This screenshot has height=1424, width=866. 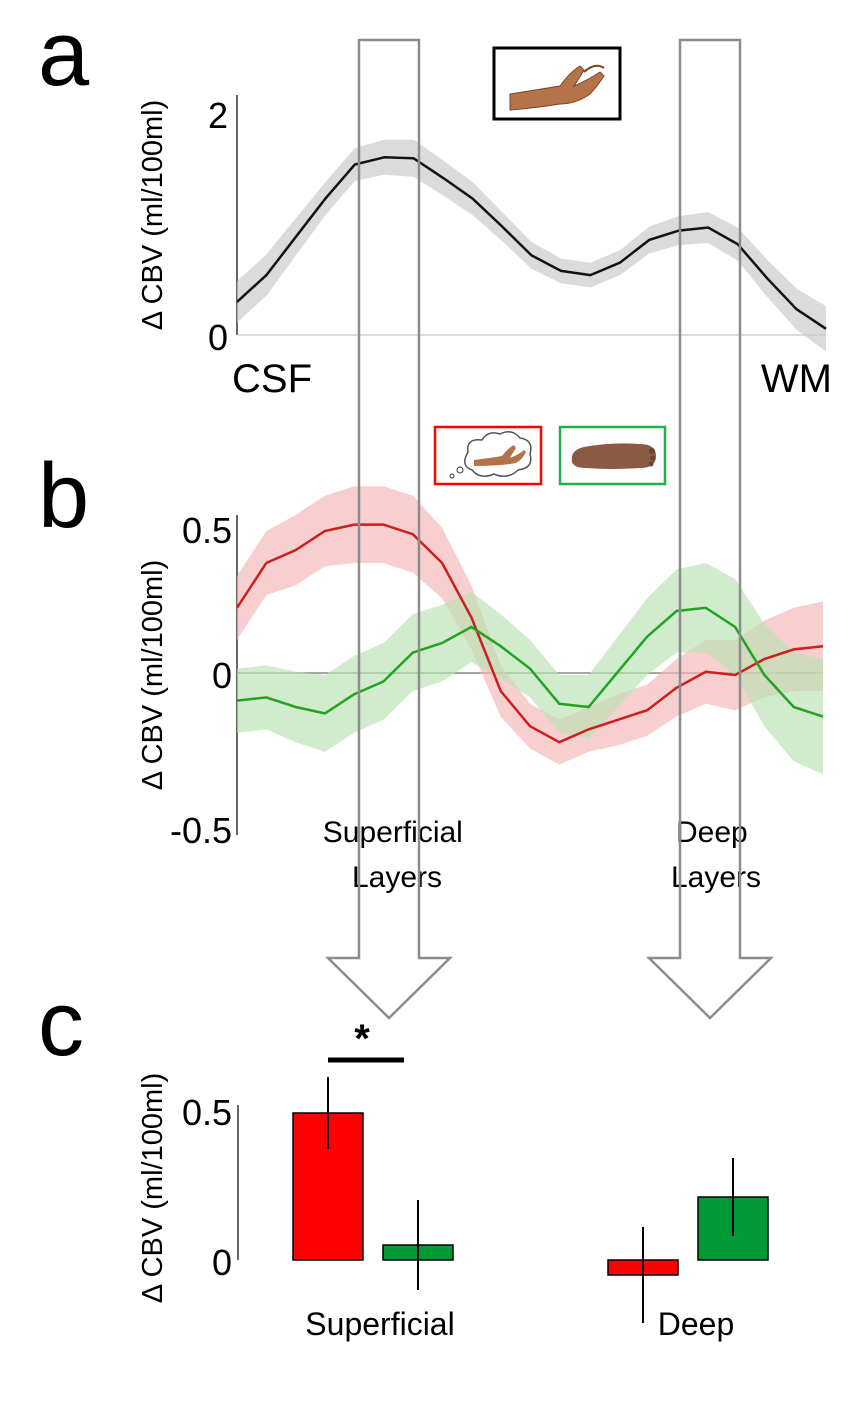 What do you see at coordinates (557, 87) in the screenshot?
I see `hand-icon` at bounding box center [557, 87].